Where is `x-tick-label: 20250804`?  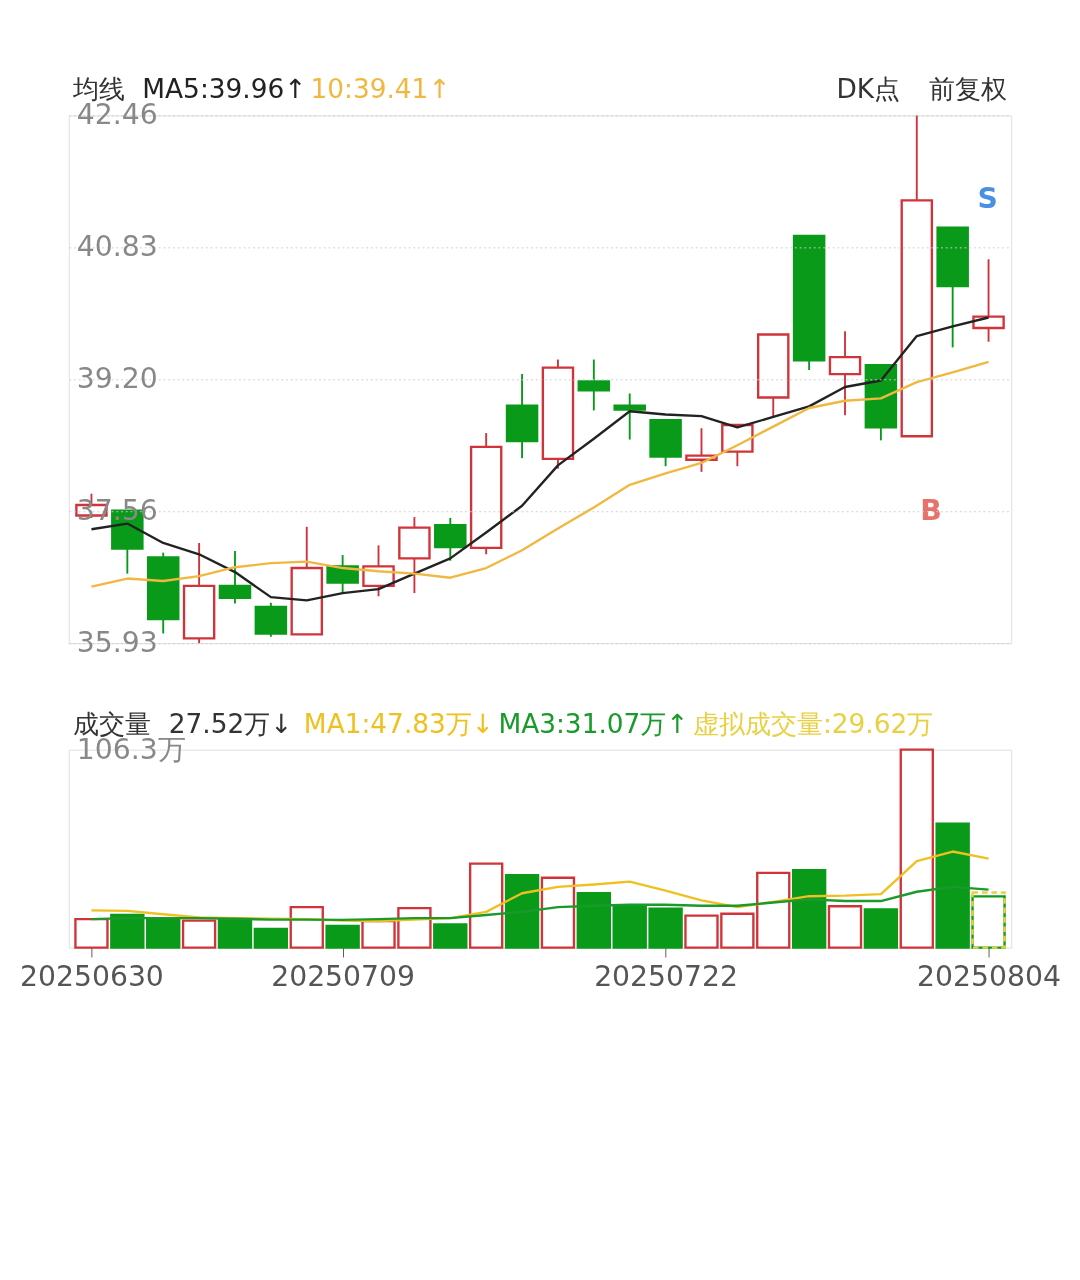 x-tick-label: 20250804 is located at coordinates (989, 976).